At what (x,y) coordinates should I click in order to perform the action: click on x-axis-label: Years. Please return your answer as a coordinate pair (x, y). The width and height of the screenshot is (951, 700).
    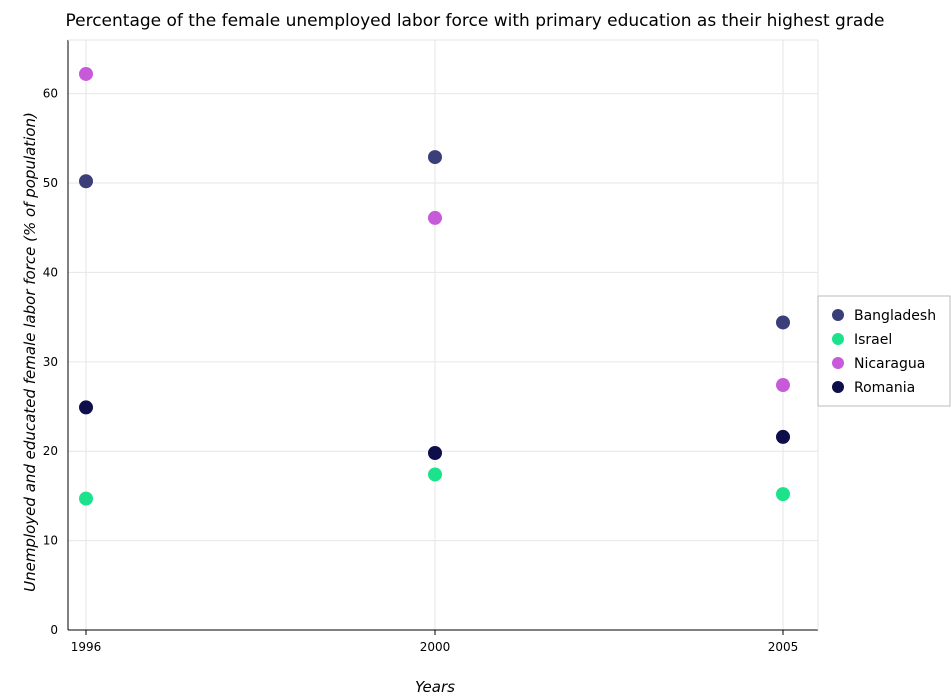
    Looking at the image, I should click on (435, 687).